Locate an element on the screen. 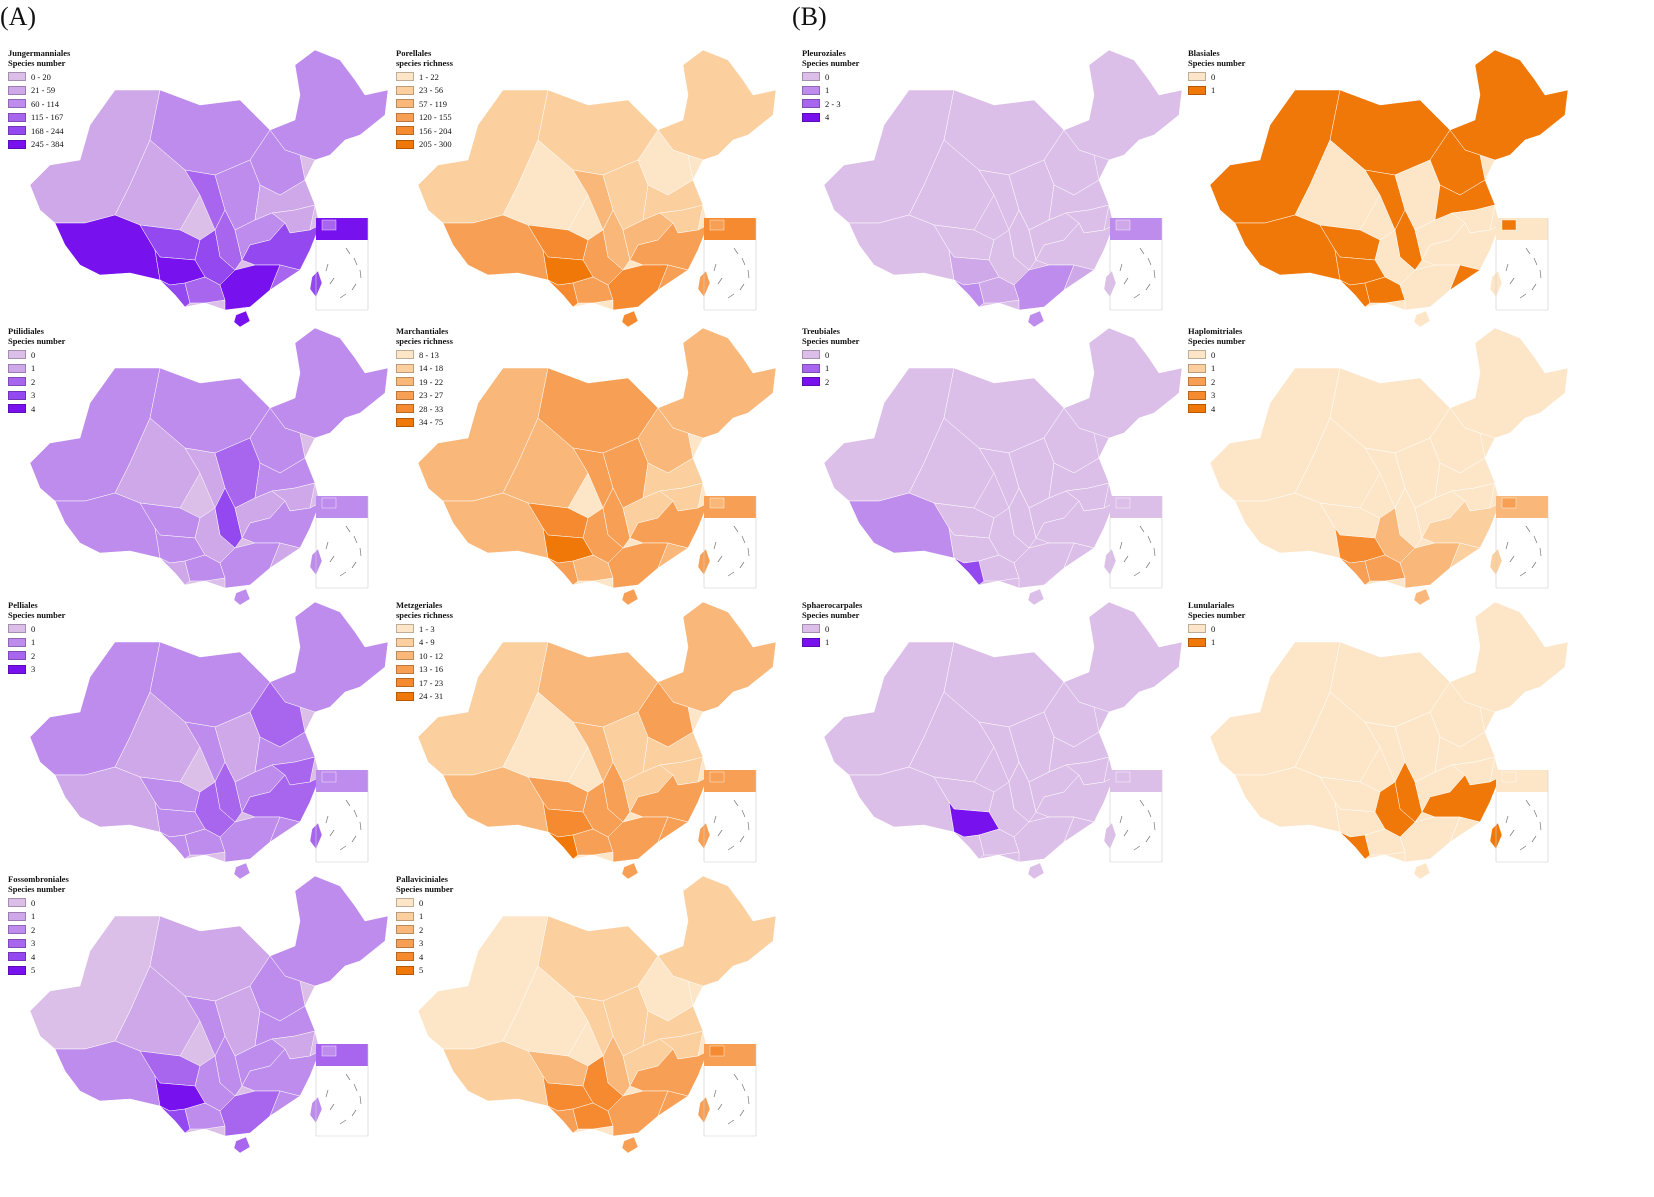 The image size is (1654, 1197). legend-title: Treubiales is located at coordinates (821, 331).